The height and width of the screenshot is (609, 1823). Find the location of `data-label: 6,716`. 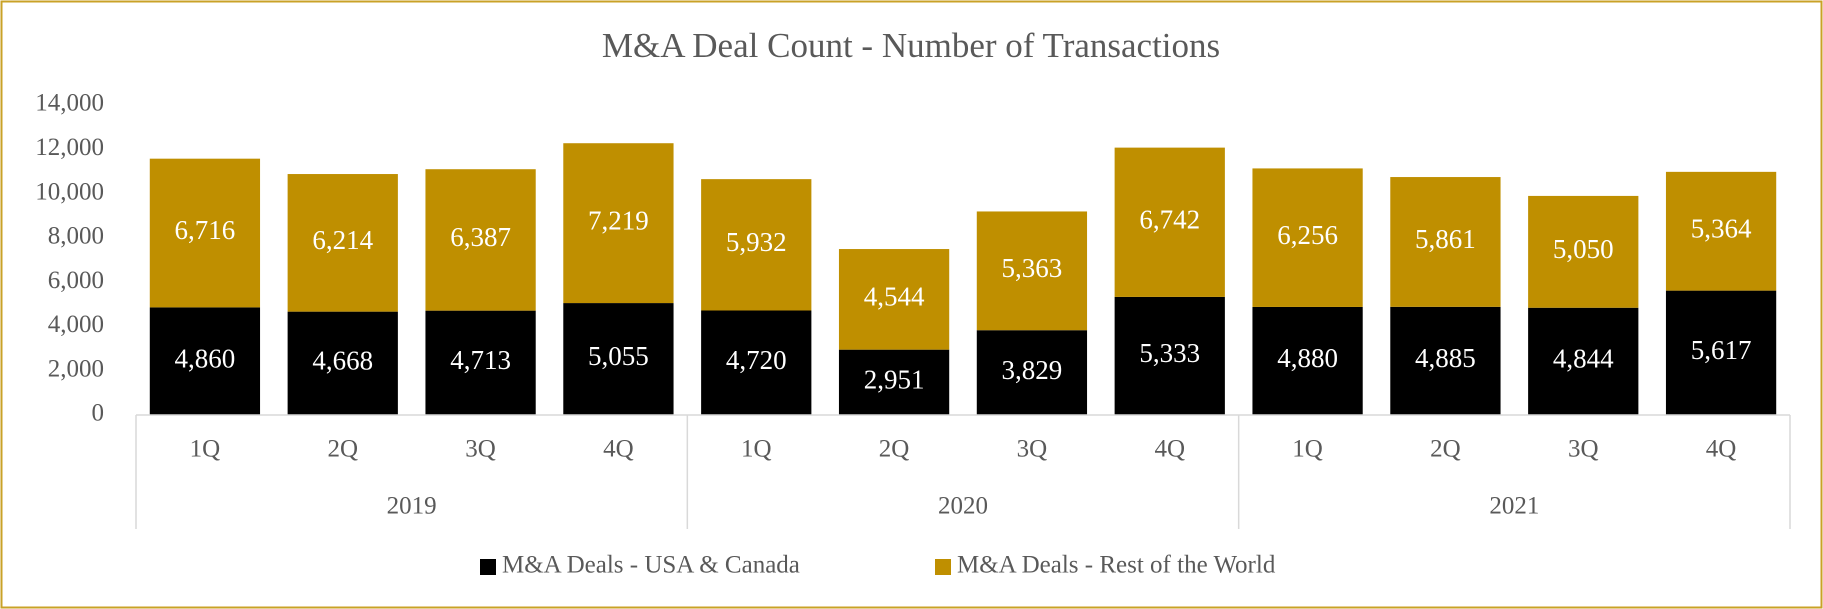

data-label: 6,716 is located at coordinates (205, 230).